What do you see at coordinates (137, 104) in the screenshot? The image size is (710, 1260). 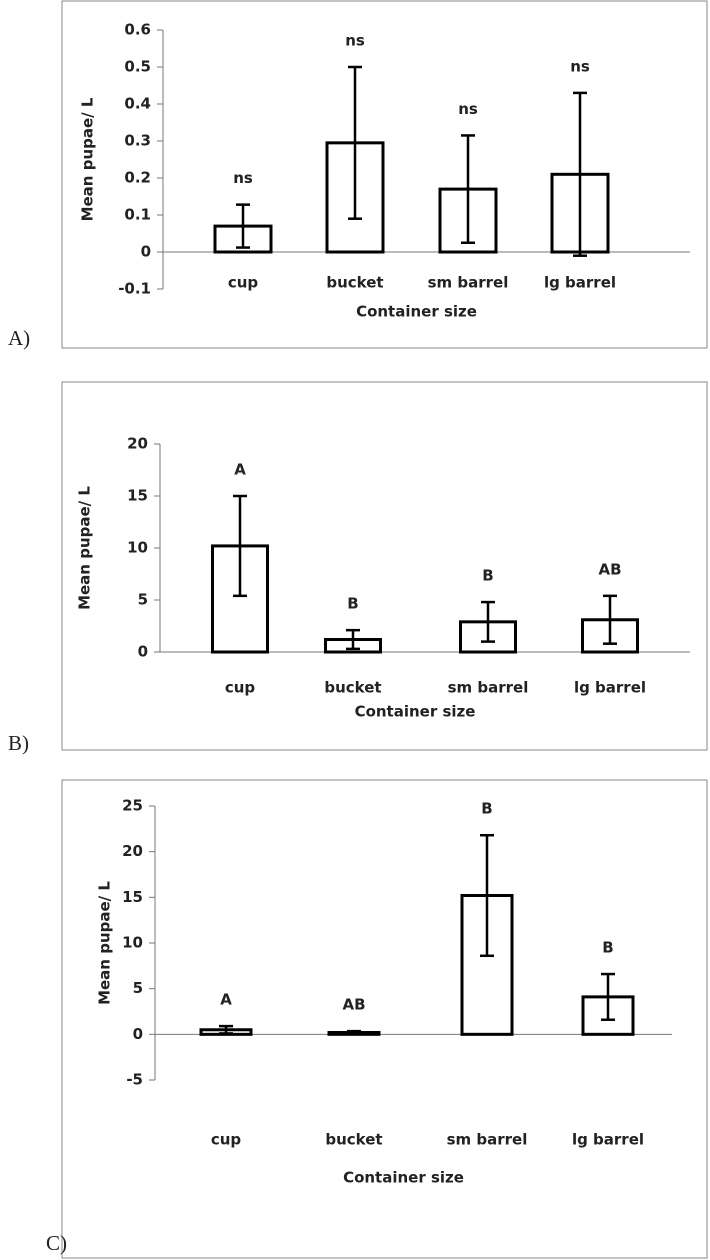 I see `y-tick-label: 0.4` at bounding box center [137, 104].